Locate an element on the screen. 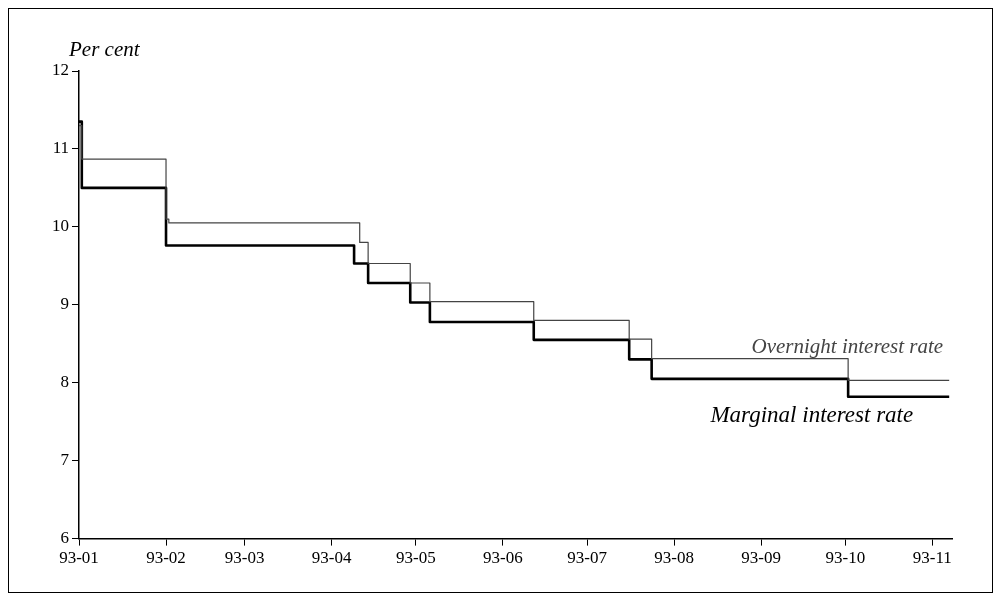 This screenshot has width=1003, height=601. y-tick-label: 12 is located at coordinates (60, 70).